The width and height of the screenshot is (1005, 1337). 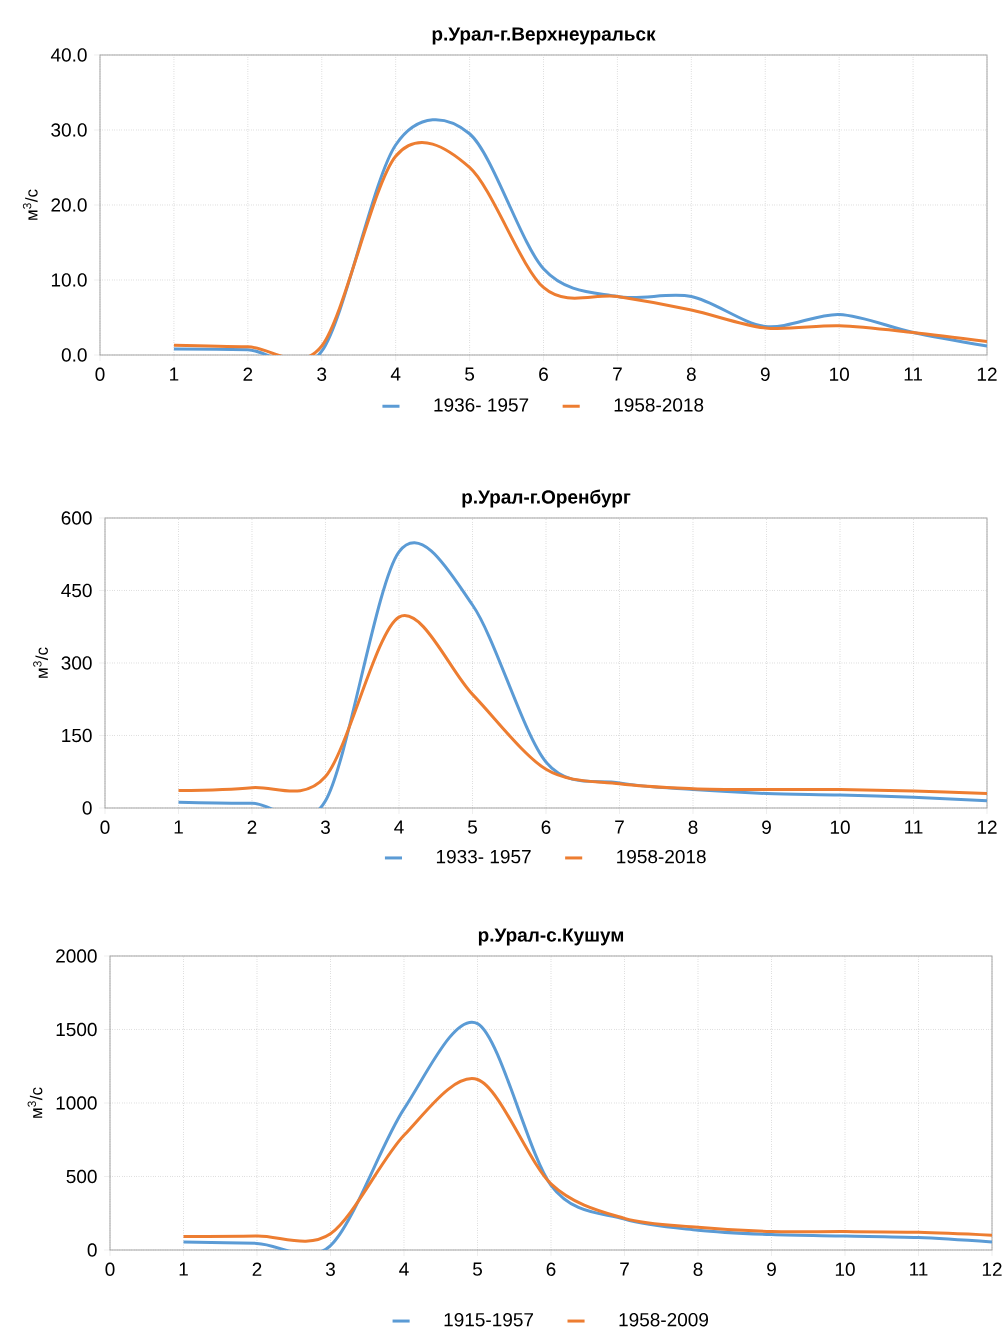 I want to click on y-tick-label: 2000, so click(x=76, y=956).